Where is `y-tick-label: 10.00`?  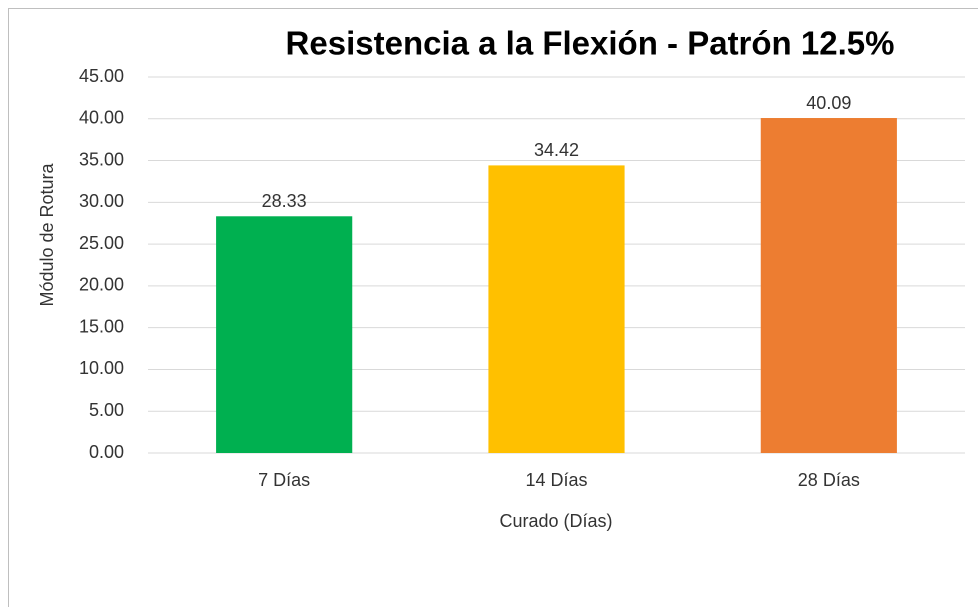
y-tick-label: 10.00 is located at coordinates (101, 368).